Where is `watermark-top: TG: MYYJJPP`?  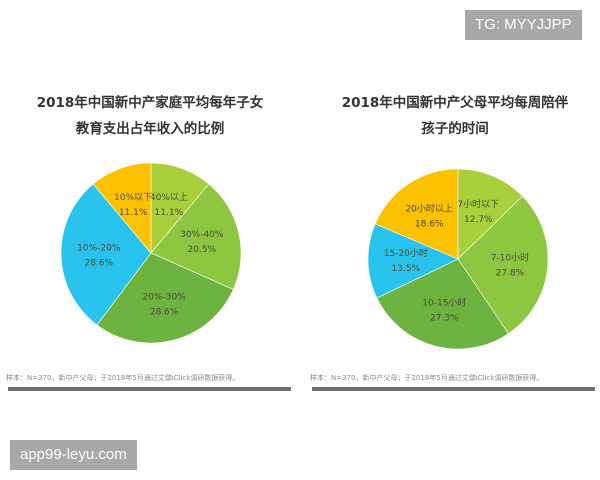
watermark-top: TG: MYYJJPP is located at coordinates (523, 25).